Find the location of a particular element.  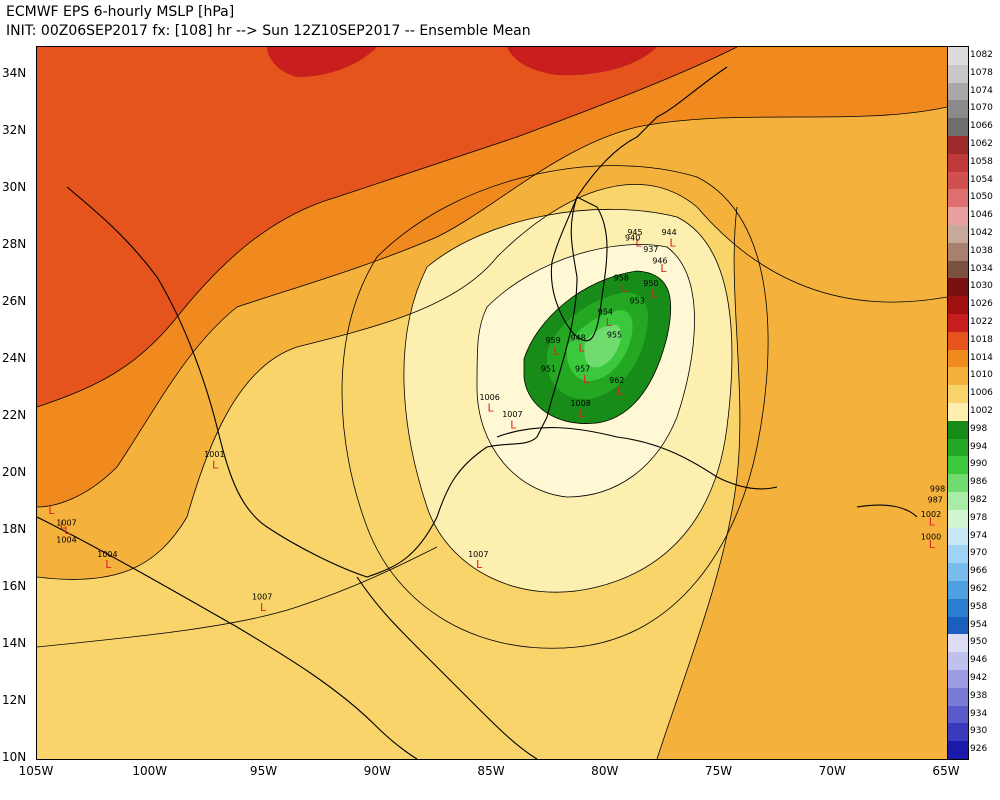

colorbar-level-label: 1014 is located at coordinates (981, 357).